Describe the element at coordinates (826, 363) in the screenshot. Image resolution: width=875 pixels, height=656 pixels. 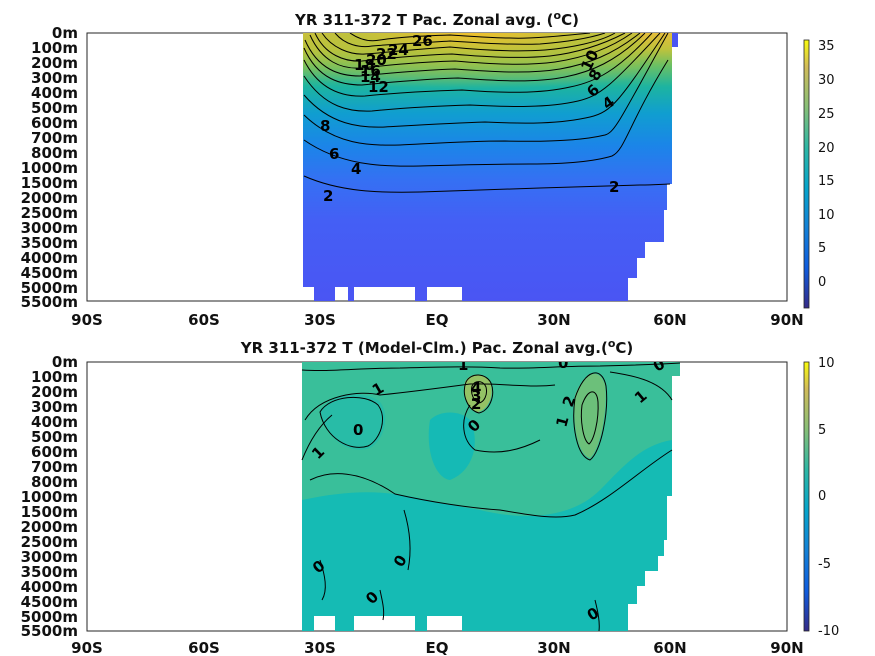
I see `colorbar-2-tick: 10` at that location.